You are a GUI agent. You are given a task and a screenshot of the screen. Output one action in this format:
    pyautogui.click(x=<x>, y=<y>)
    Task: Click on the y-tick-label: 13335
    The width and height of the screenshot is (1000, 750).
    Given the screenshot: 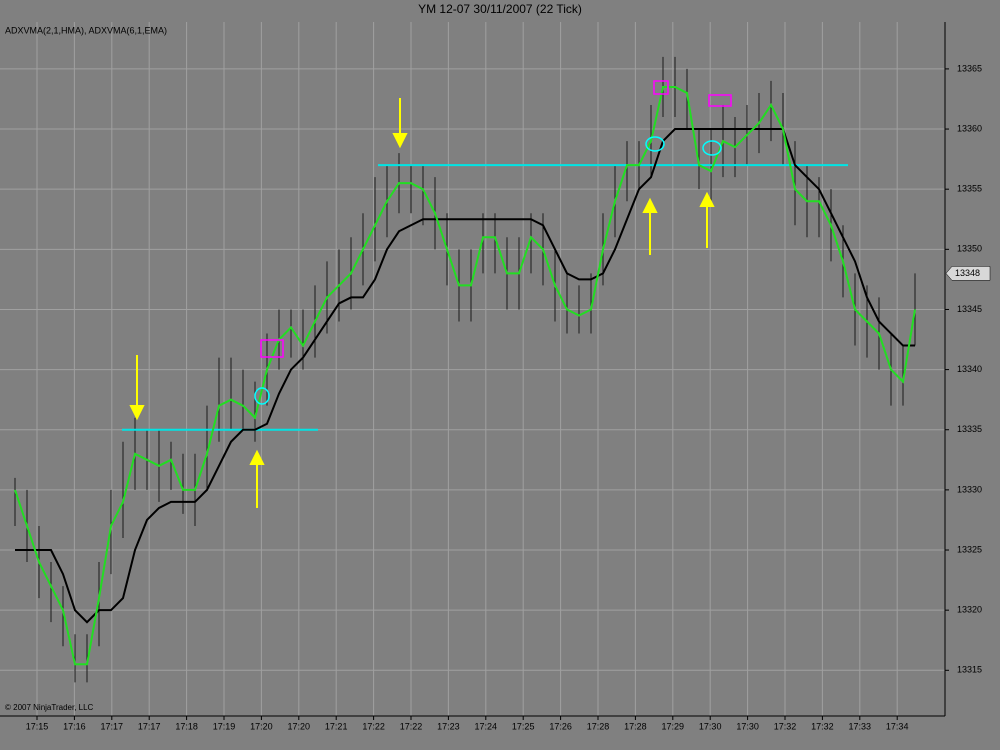 What is the action you would take?
    pyautogui.click(x=969, y=429)
    